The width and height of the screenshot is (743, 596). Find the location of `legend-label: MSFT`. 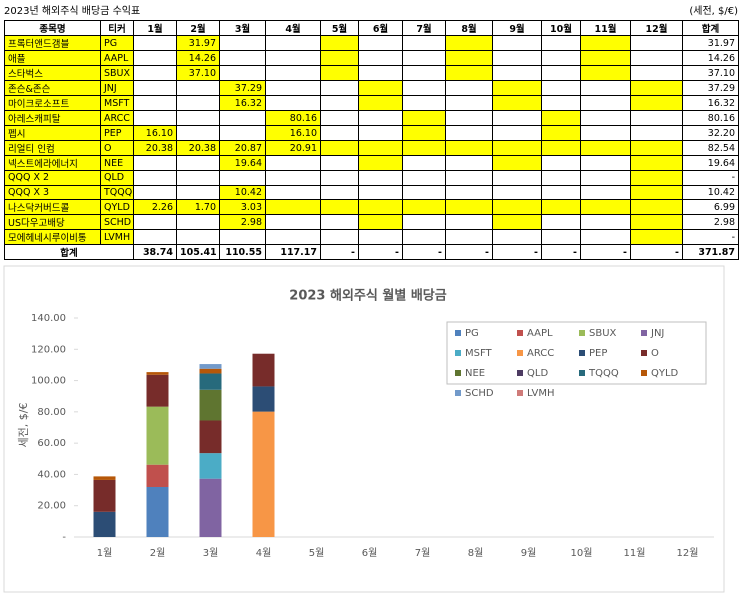

legend-label: MSFT is located at coordinates (479, 353).